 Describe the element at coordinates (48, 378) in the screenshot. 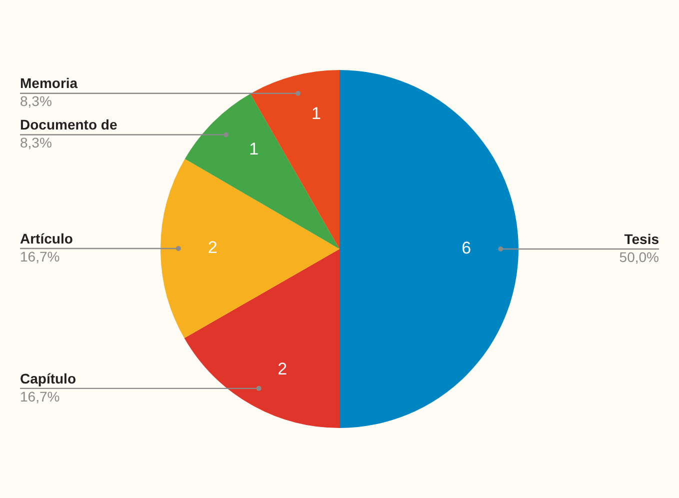

I see `slice-label: Capítulo` at that location.